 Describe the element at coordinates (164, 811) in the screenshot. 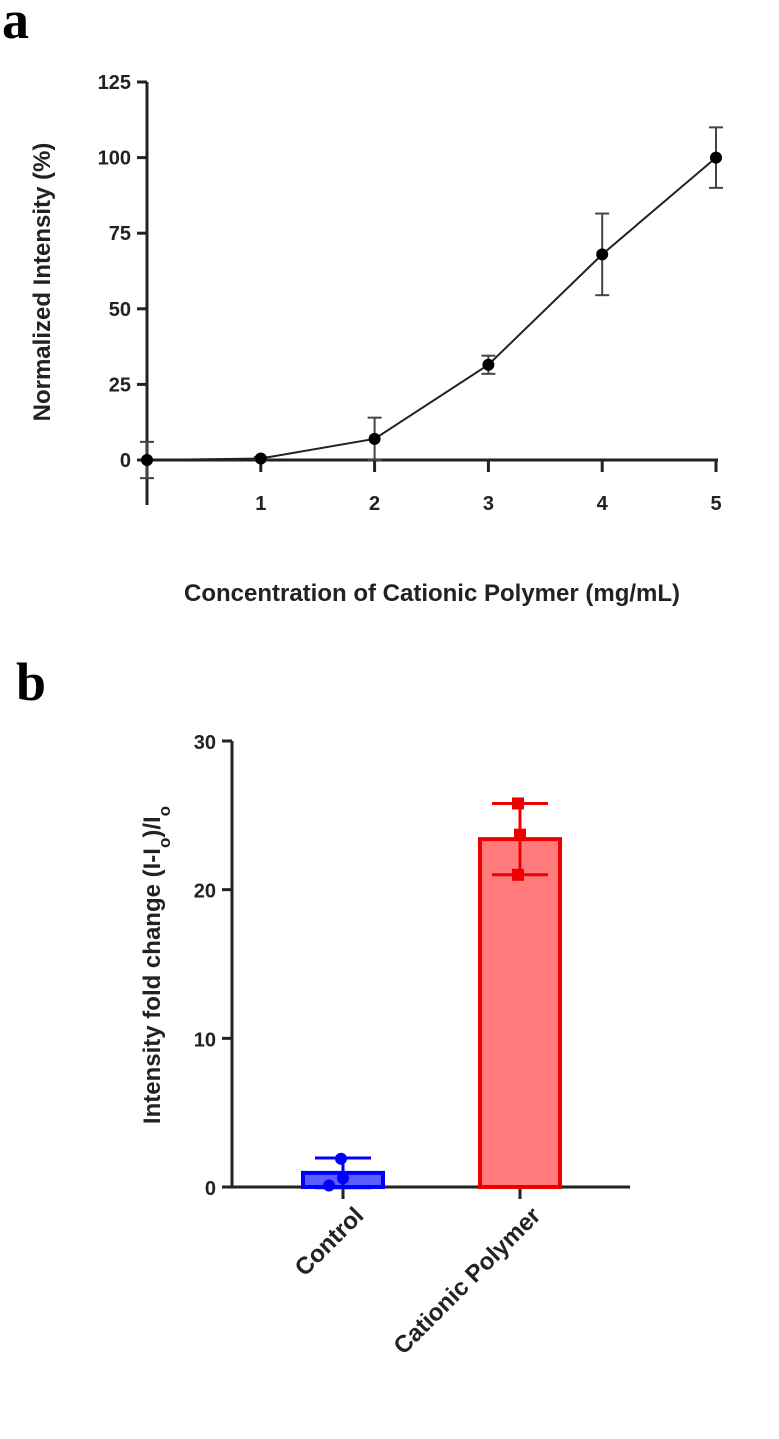

I see `chart-b-y-axis-title-sub2: o` at that location.